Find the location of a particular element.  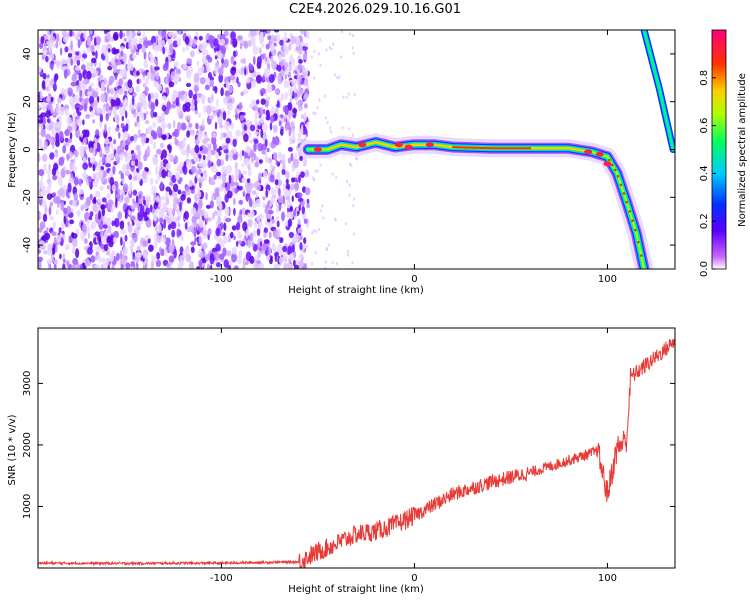

colorbar-tick-label: 0.2 is located at coordinates (704, 221).